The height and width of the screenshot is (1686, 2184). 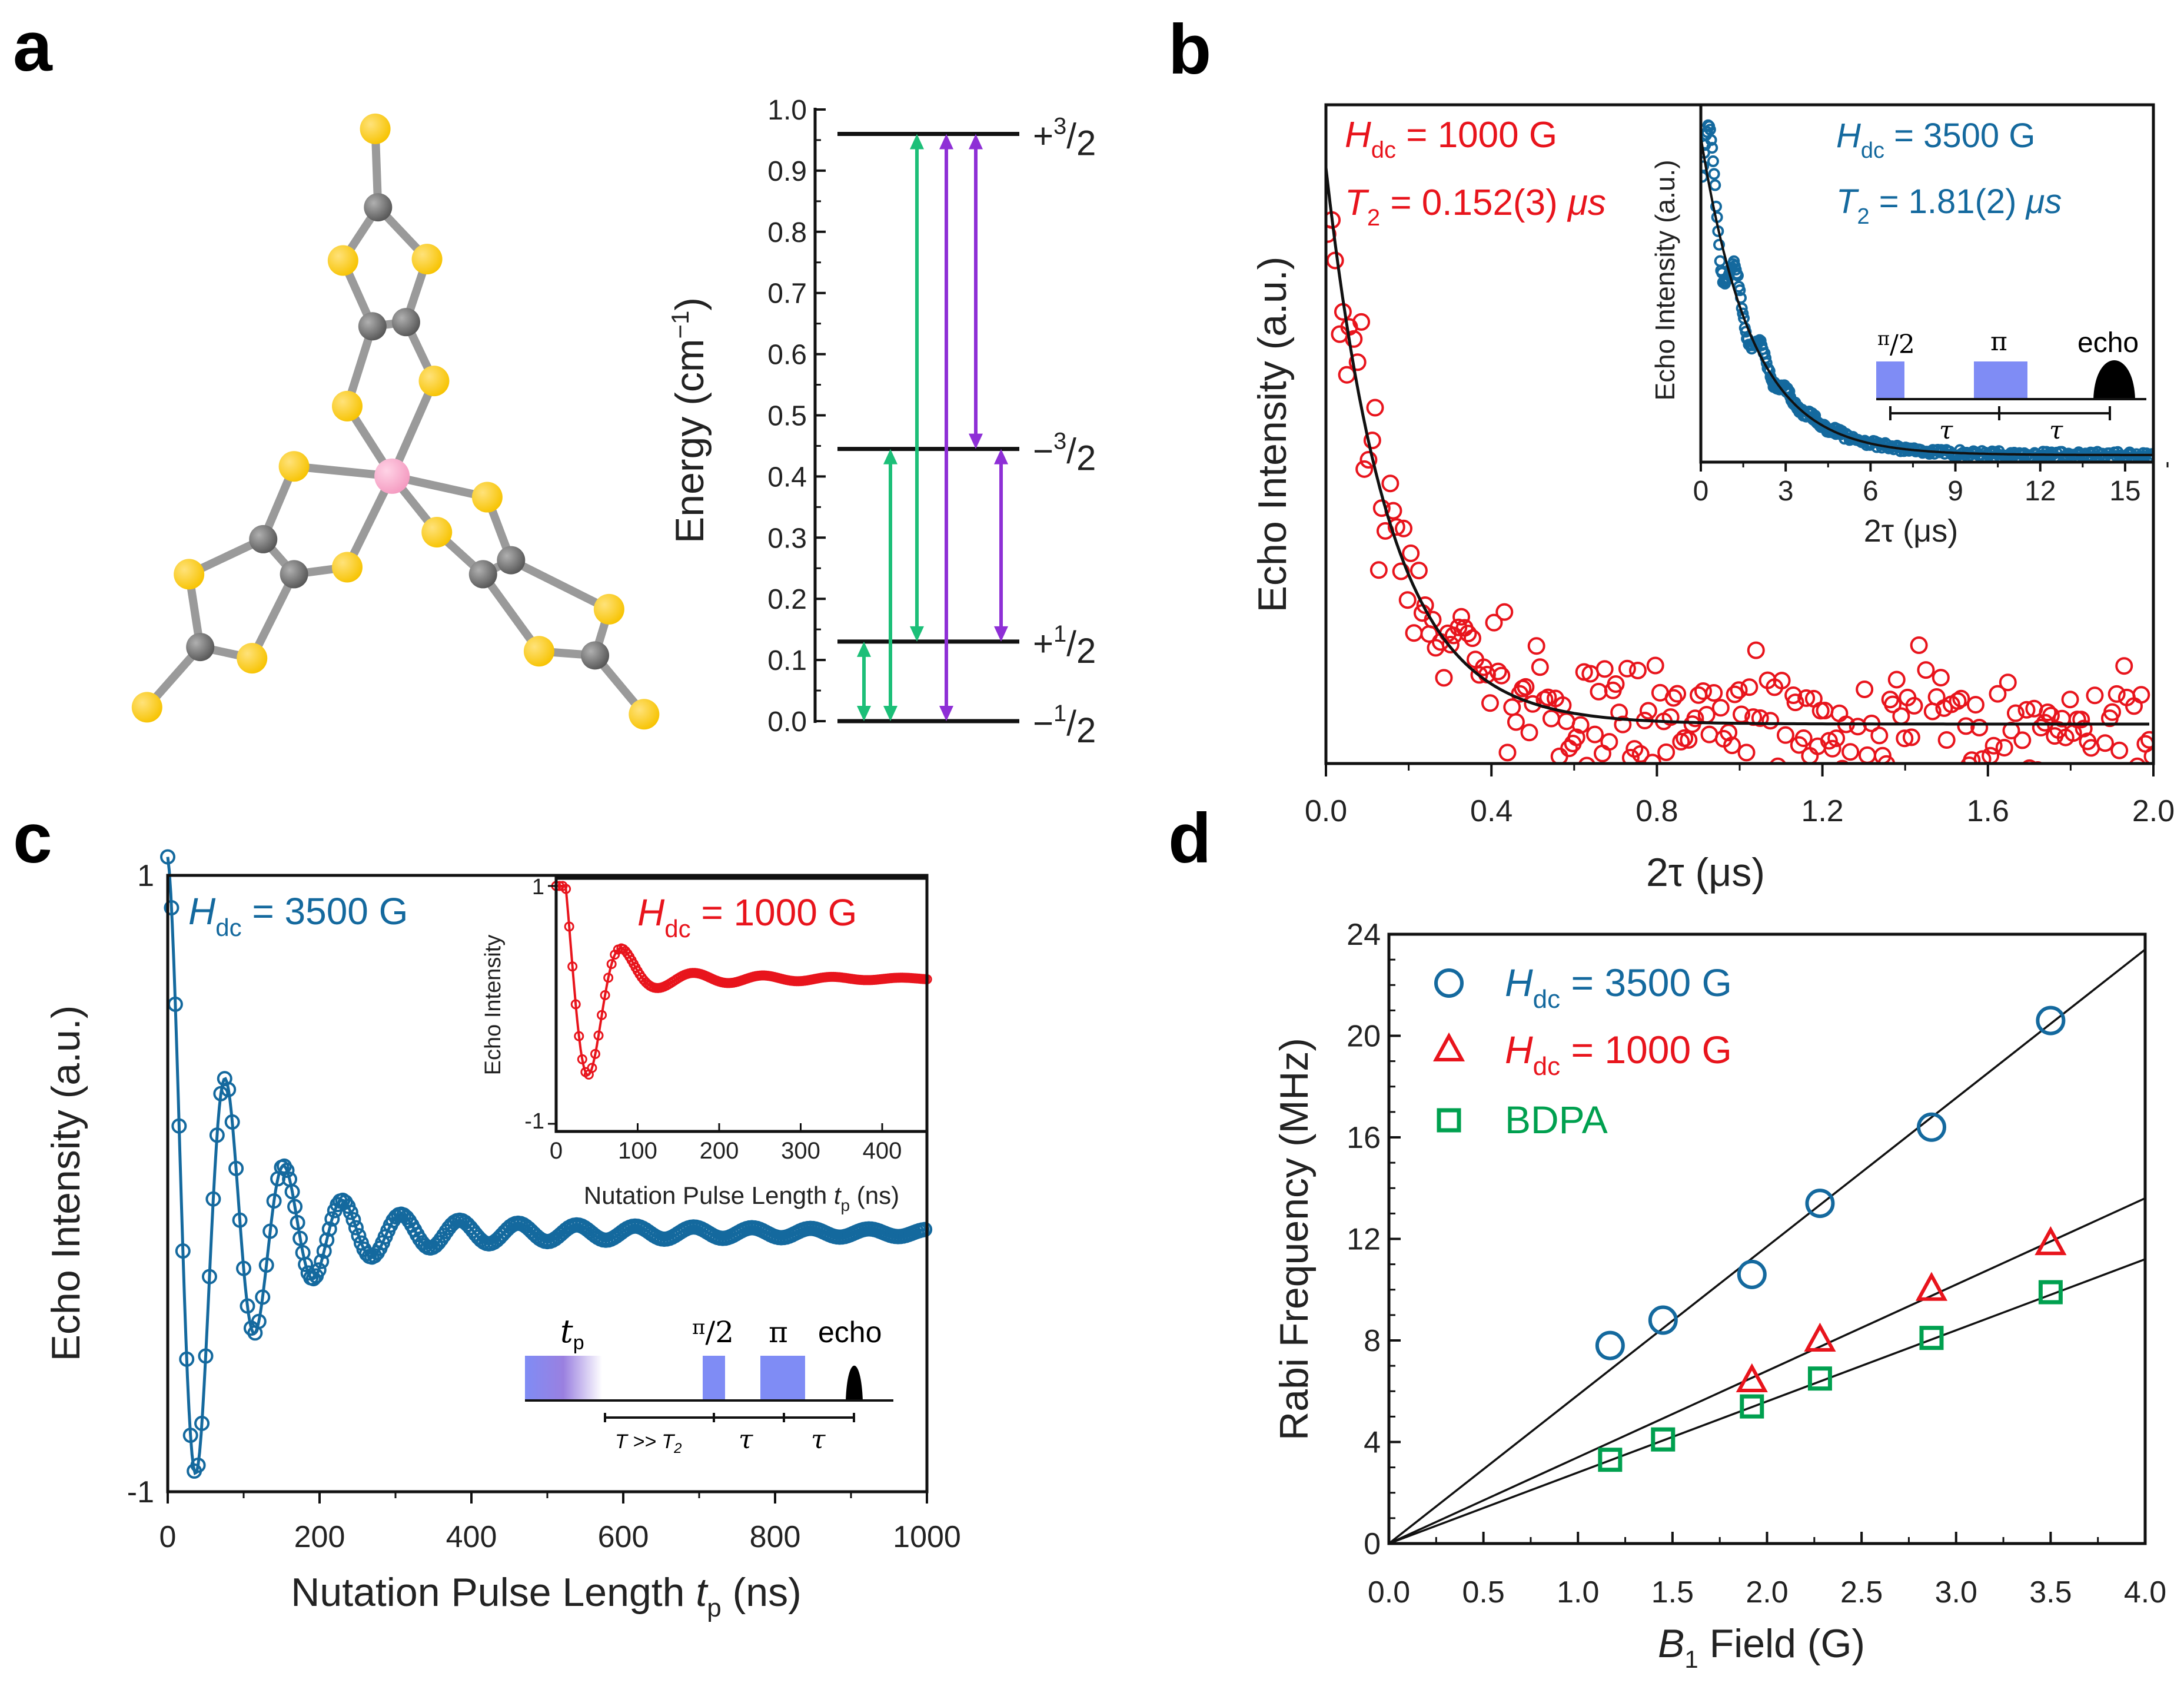 What do you see at coordinates (2145, 1592) in the screenshot?
I see `x-tick-label: 4.0` at bounding box center [2145, 1592].